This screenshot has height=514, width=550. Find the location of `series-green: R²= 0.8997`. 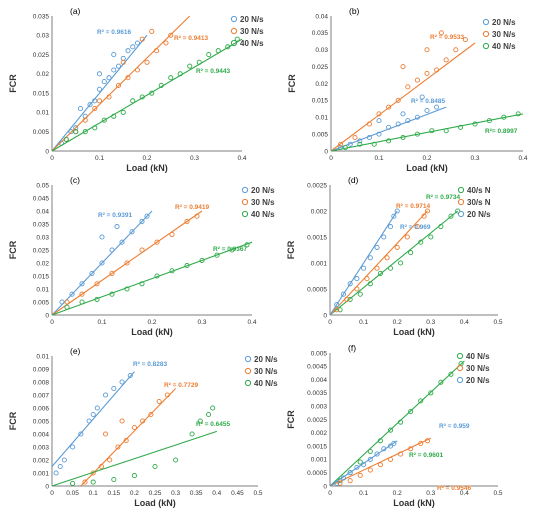

series-green: R²= 0.8997 is located at coordinates (427, 131).